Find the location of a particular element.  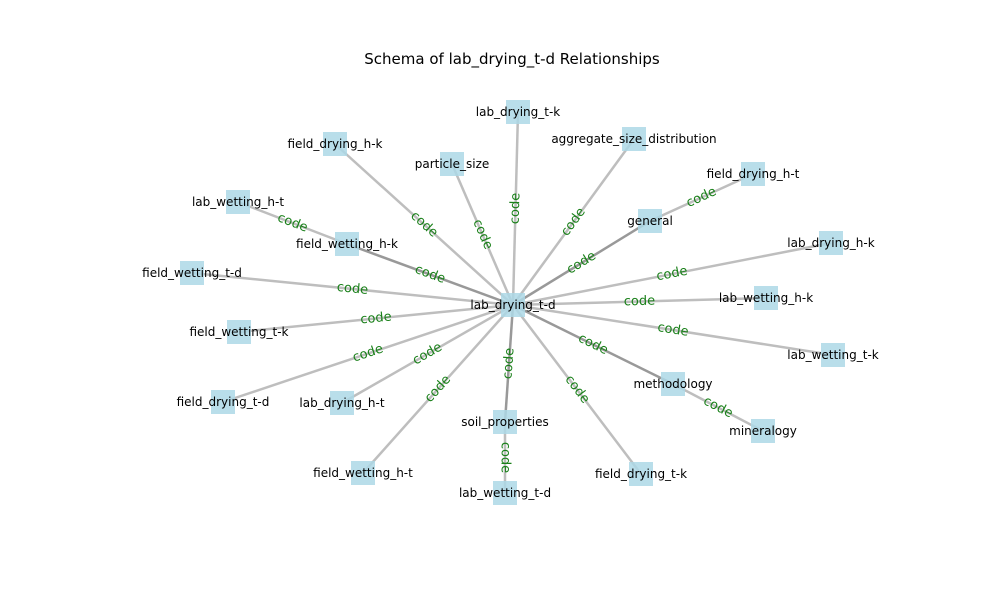

node-label-lab_wetting_h-k: lab_wetting_h-k is located at coordinates (766, 298).